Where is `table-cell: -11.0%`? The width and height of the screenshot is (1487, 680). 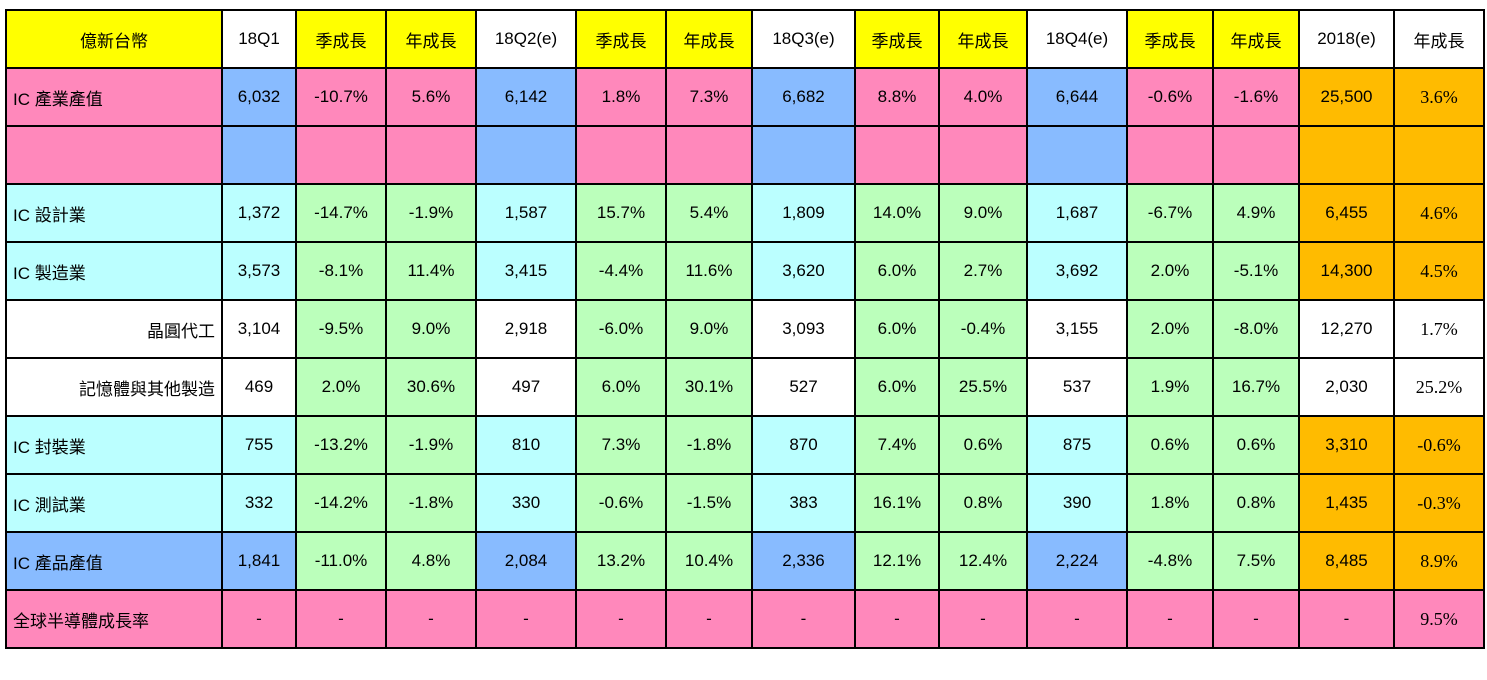 table-cell: -11.0% is located at coordinates (341, 561).